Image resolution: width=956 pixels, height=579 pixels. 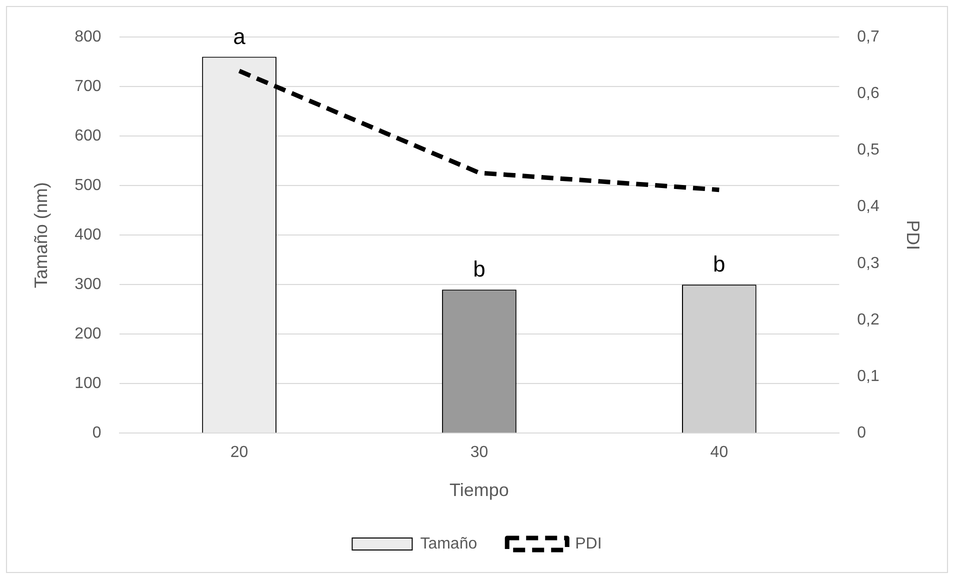 What do you see at coordinates (479, 490) in the screenshot?
I see `x-axis-title: Tiempo` at bounding box center [479, 490].